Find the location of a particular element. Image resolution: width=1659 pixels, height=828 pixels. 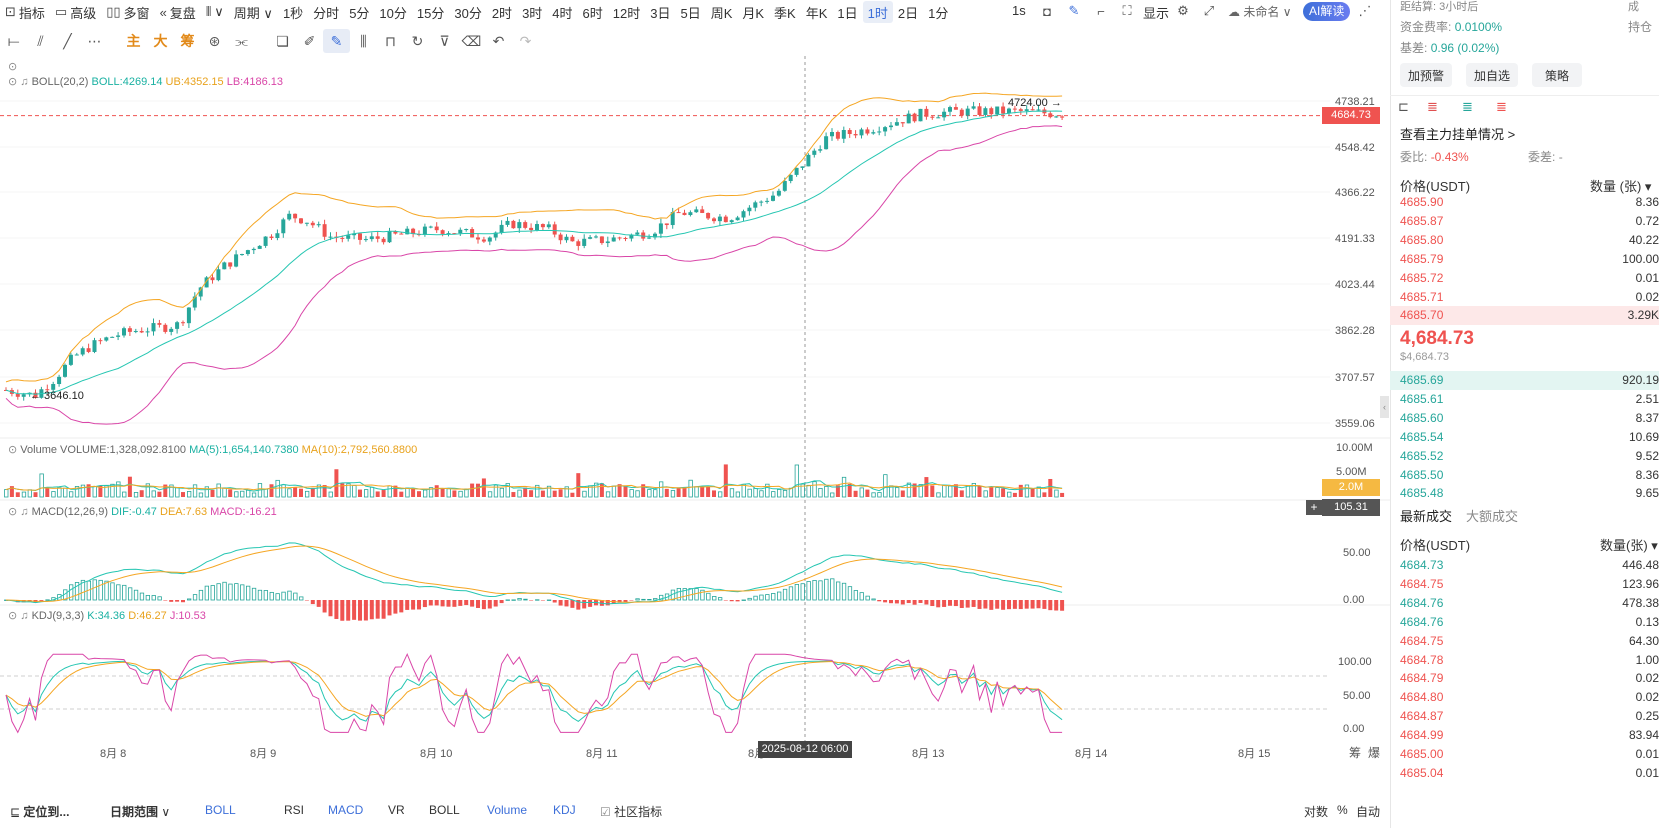

tab-boll: BOLL is located at coordinates (220, 810).